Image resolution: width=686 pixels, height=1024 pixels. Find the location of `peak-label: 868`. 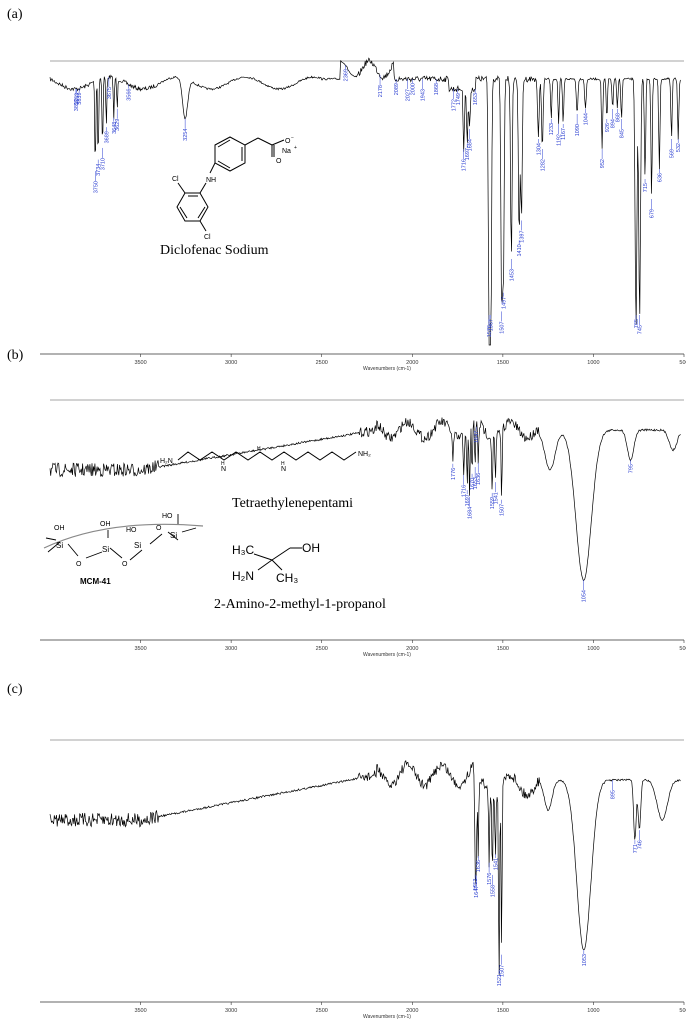

peak-label: 868 is located at coordinates (618, 117).